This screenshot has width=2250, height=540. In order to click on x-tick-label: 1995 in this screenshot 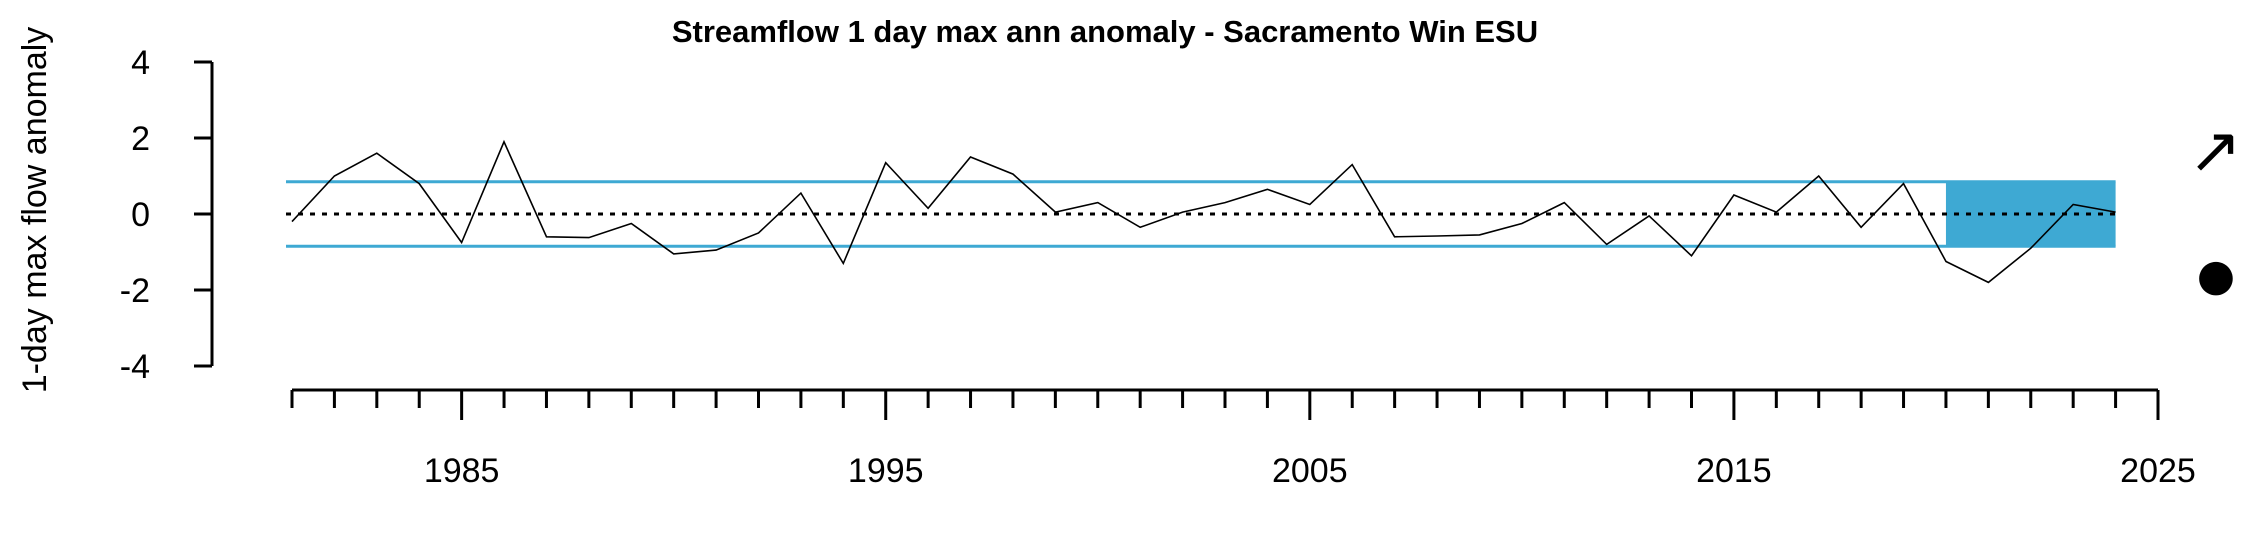, I will do `click(886, 471)`.